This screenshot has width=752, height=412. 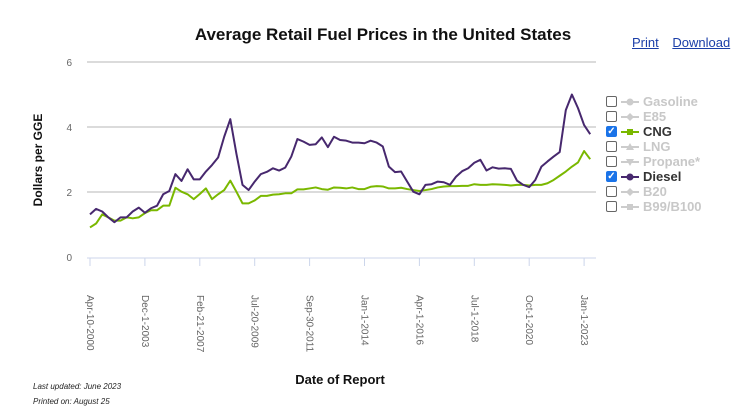 I want to click on x-tick-label: Feb-21-2007, so click(x=199, y=324).